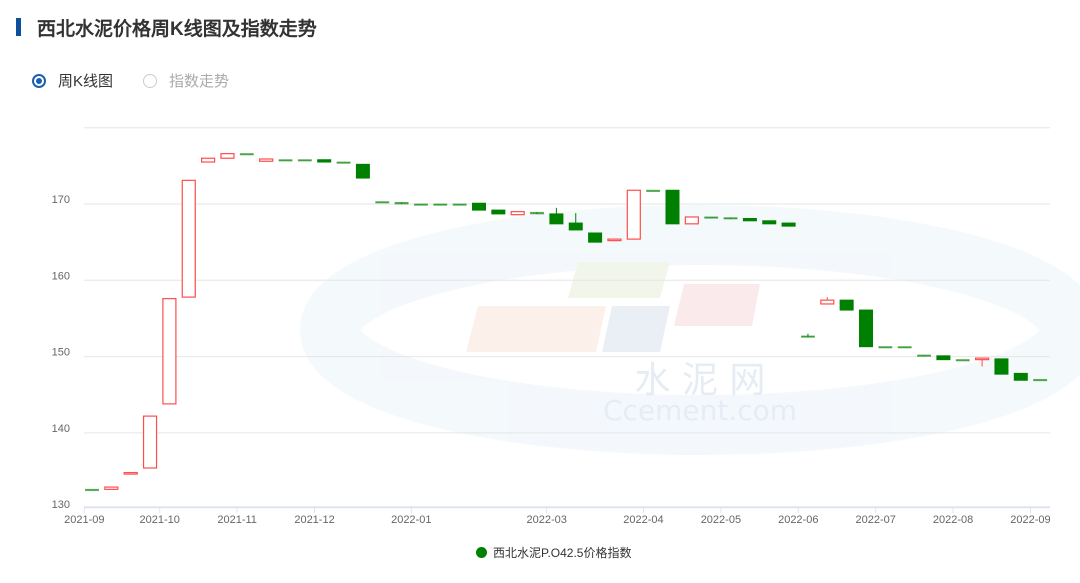 The image size is (1080, 583). I want to click on x-tick-label: 2021-09, so click(84, 520).